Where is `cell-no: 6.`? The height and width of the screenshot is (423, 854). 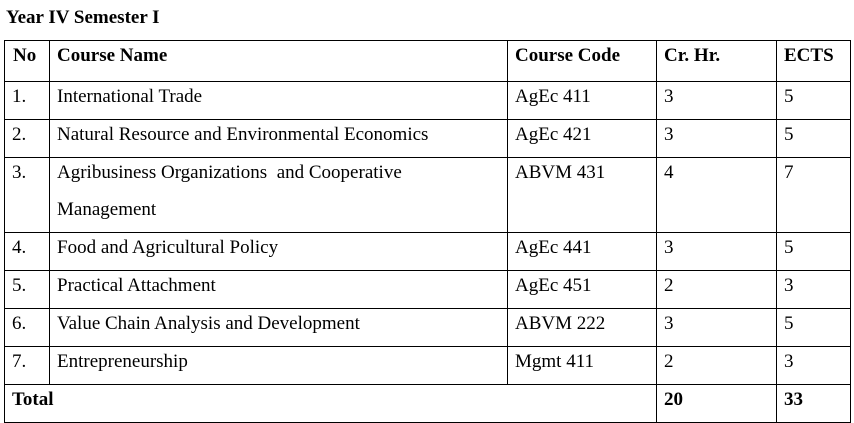 cell-no: 6. is located at coordinates (27, 327).